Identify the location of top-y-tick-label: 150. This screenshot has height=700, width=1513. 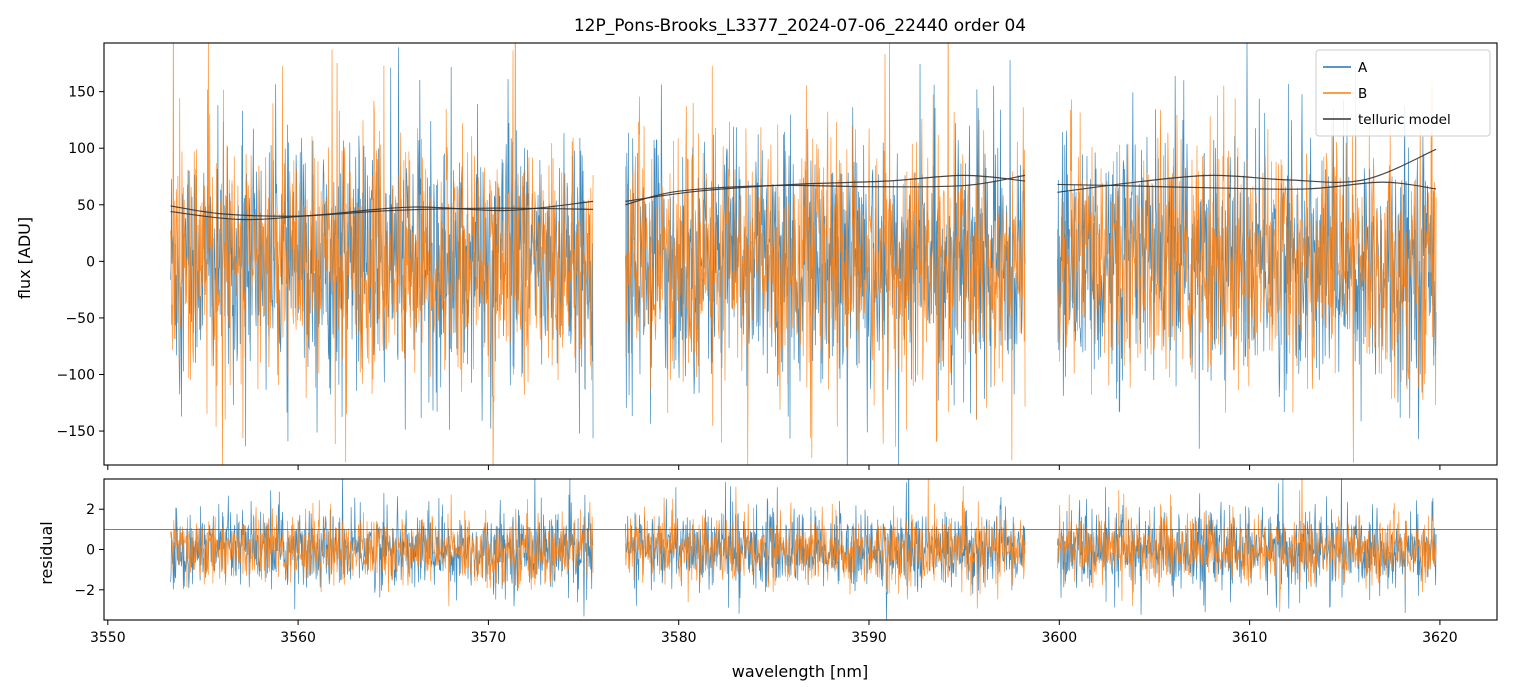
(81, 93).